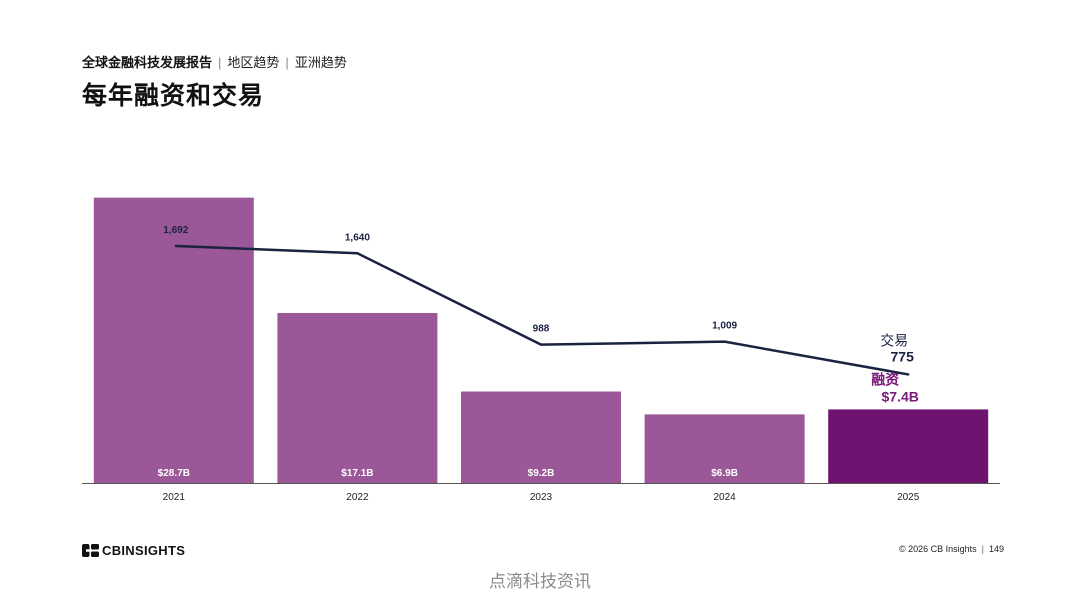 The width and height of the screenshot is (1080, 608). I want to click on breadcrumb-item-asia: 亚洲趋势, so click(320, 62).